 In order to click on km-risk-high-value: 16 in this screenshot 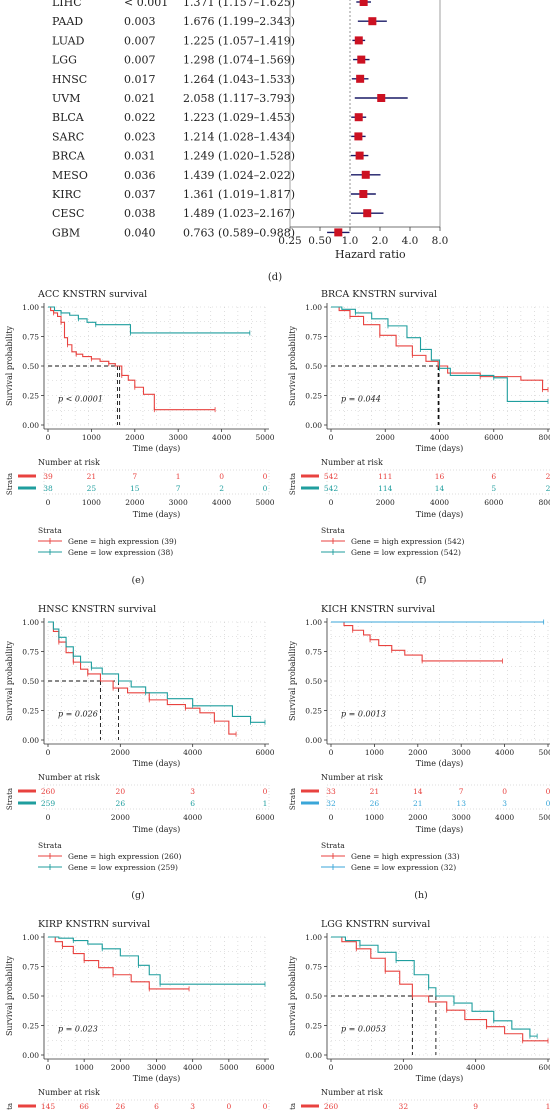, I will do `click(440, 476)`.